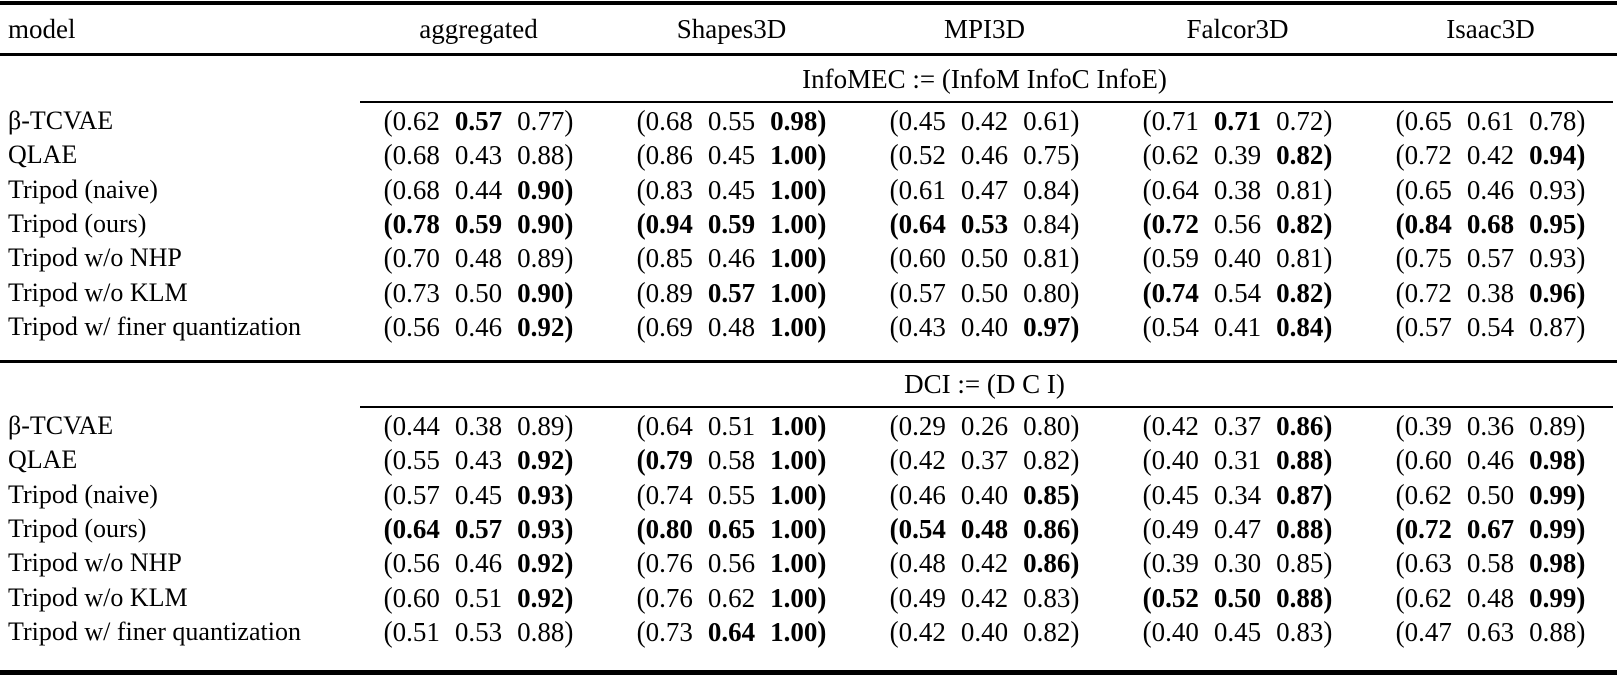 Image resolution: width=1617 pixels, height=679 pixels. Describe the element at coordinates (731, 28) in the screenshot. I see `column-header-shapes3d: Shapes3D` at that location.